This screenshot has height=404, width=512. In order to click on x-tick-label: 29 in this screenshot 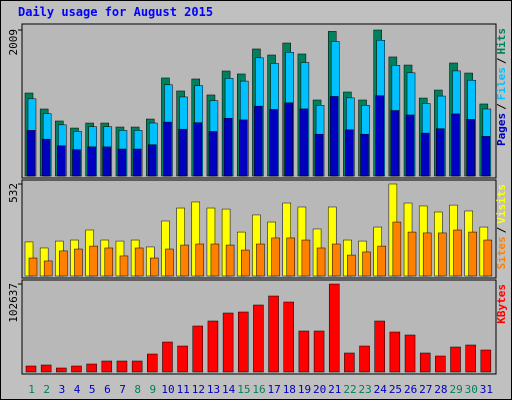, I will do `click(455, 389)`.